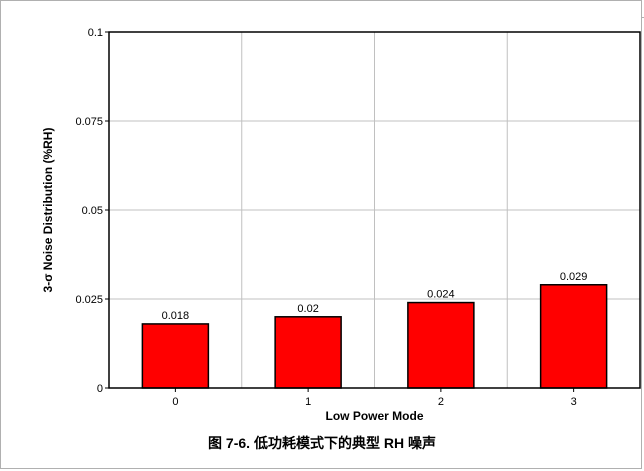  What do you see at coordinates (574, 277) in the screenshot?
I see `data-label: 0.029` at bounding box center [574, 277].